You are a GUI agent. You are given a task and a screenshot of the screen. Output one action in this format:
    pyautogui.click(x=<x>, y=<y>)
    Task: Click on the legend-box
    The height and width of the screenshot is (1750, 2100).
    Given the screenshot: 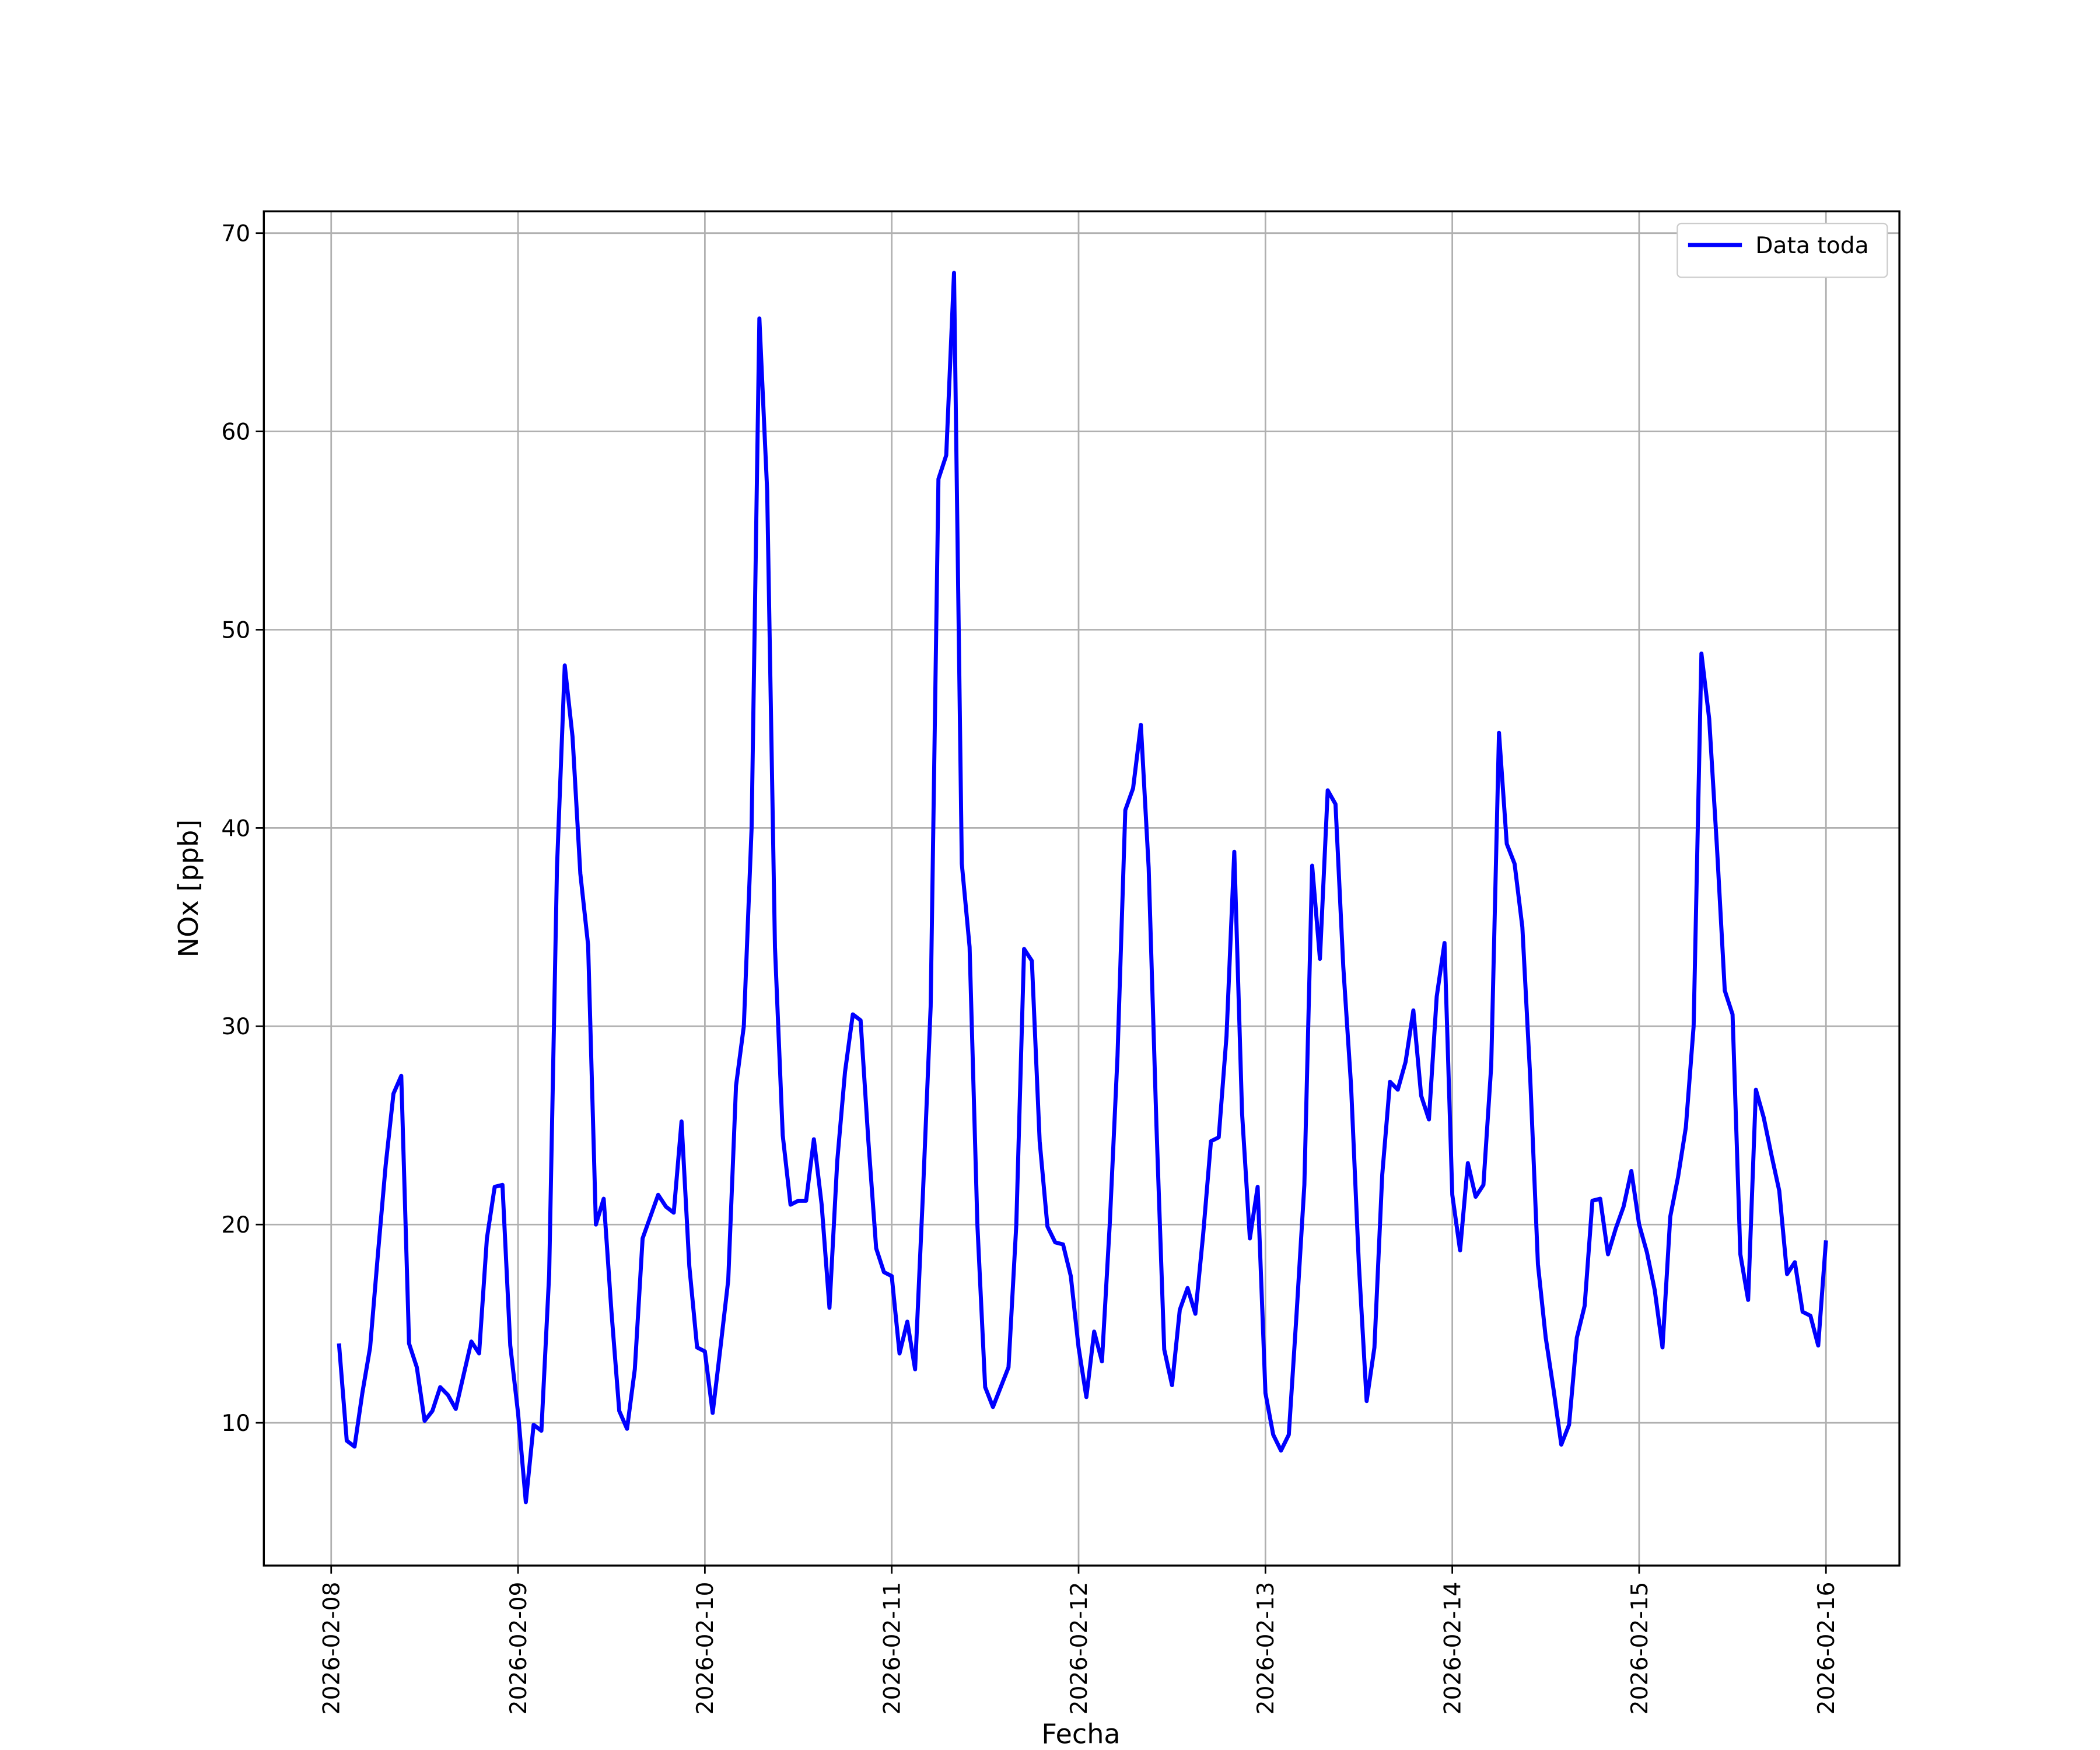 What is the action you would take?
    pyautogui.click(x=1782, y=250)
    